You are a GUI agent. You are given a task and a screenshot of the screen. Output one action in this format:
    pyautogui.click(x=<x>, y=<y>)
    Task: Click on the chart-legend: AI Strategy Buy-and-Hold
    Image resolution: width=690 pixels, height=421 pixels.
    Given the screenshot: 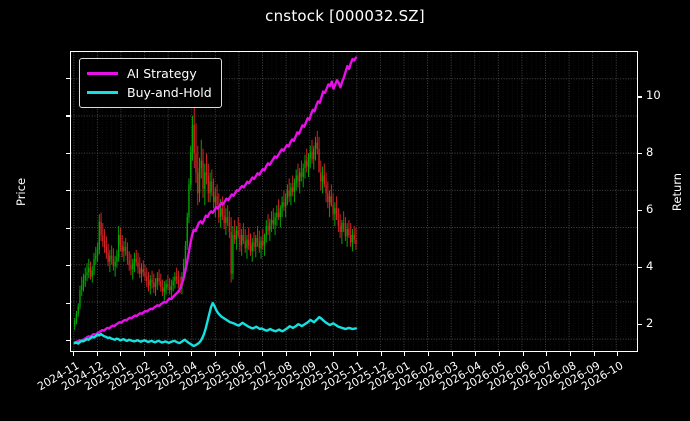 What is the action you would take?
    pyautogui.click(x=150, y=83)
    